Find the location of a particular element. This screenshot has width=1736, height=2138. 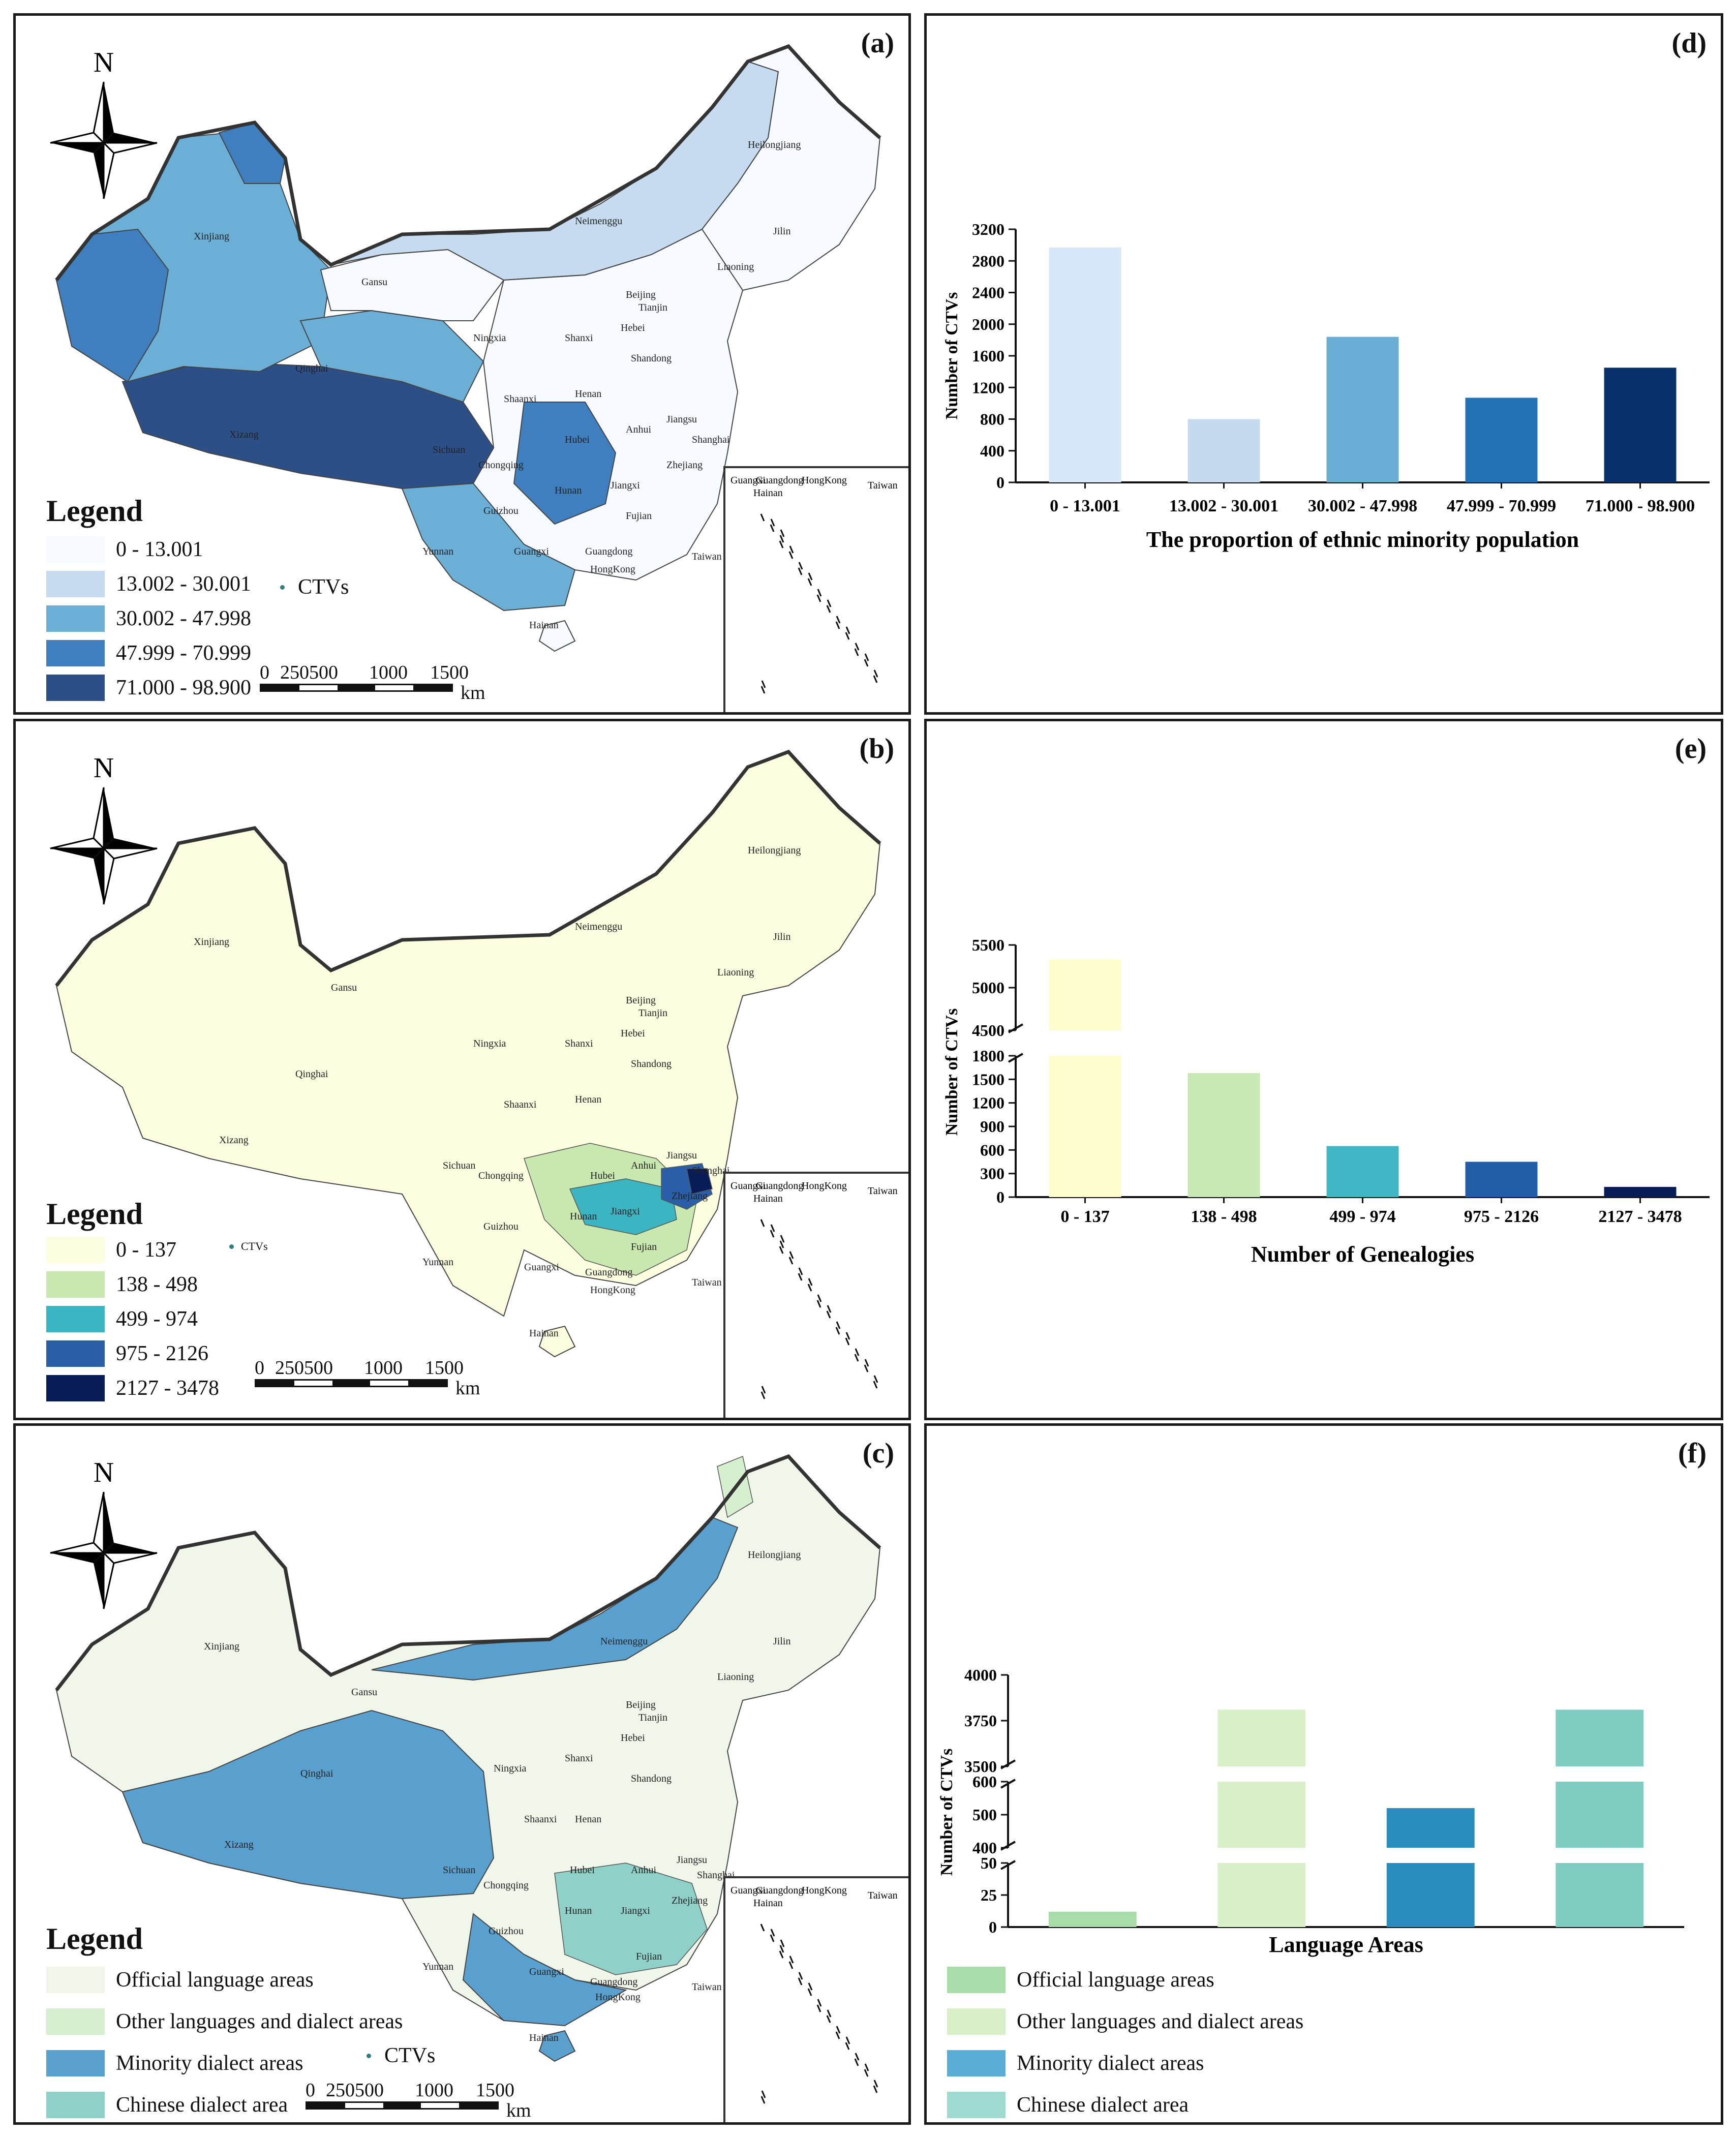

y-tick-label: 5000 is located at coordinates (988, 988).